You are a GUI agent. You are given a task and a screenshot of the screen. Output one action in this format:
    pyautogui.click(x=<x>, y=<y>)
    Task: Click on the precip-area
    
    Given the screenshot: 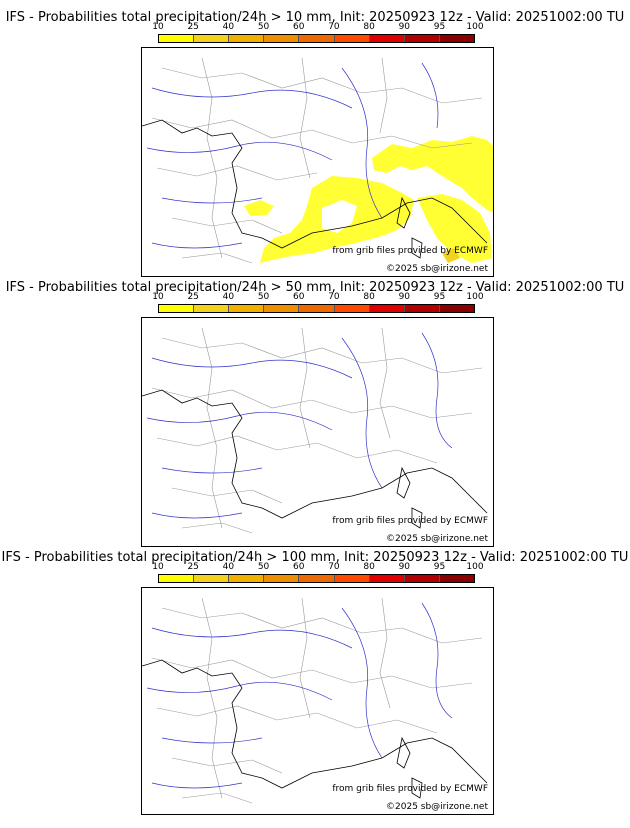 What is the action you would take?
    pyautogui.click(x=368, y=199)
    